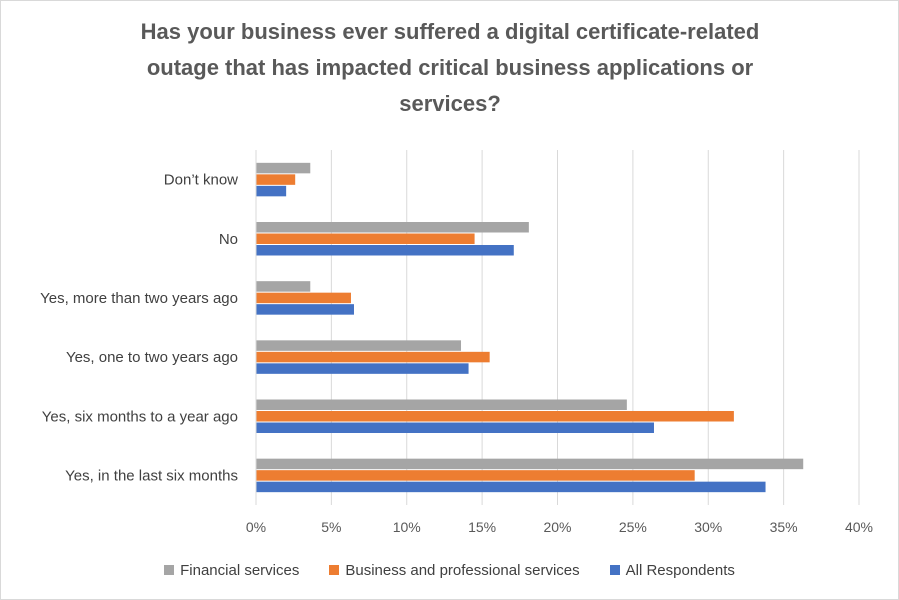 The height and width of the screenshot is (600, 899). I want to click on legend-item: All Respondents, so click(672, 570).